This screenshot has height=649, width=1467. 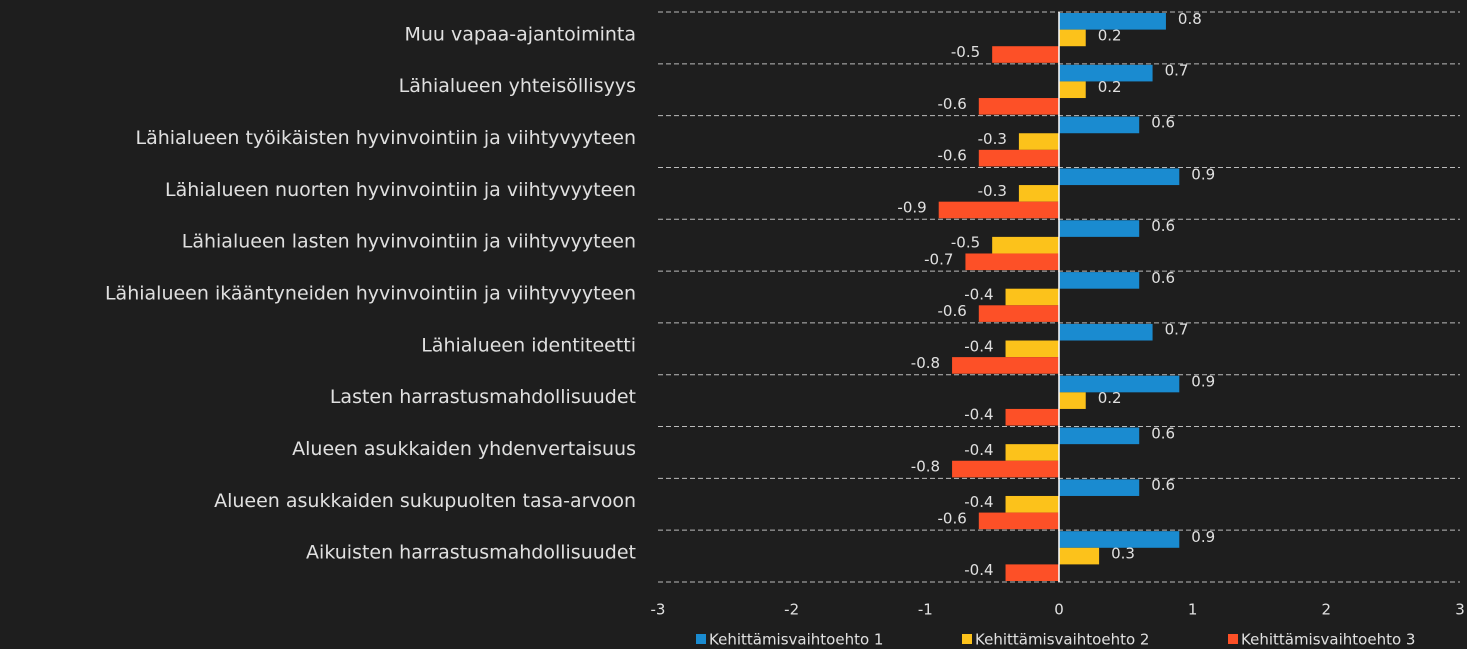 What do you see at coordinates (938, 259) in the screenshot?
I see `value-label: -0.7` at bounding box center [938, 259].